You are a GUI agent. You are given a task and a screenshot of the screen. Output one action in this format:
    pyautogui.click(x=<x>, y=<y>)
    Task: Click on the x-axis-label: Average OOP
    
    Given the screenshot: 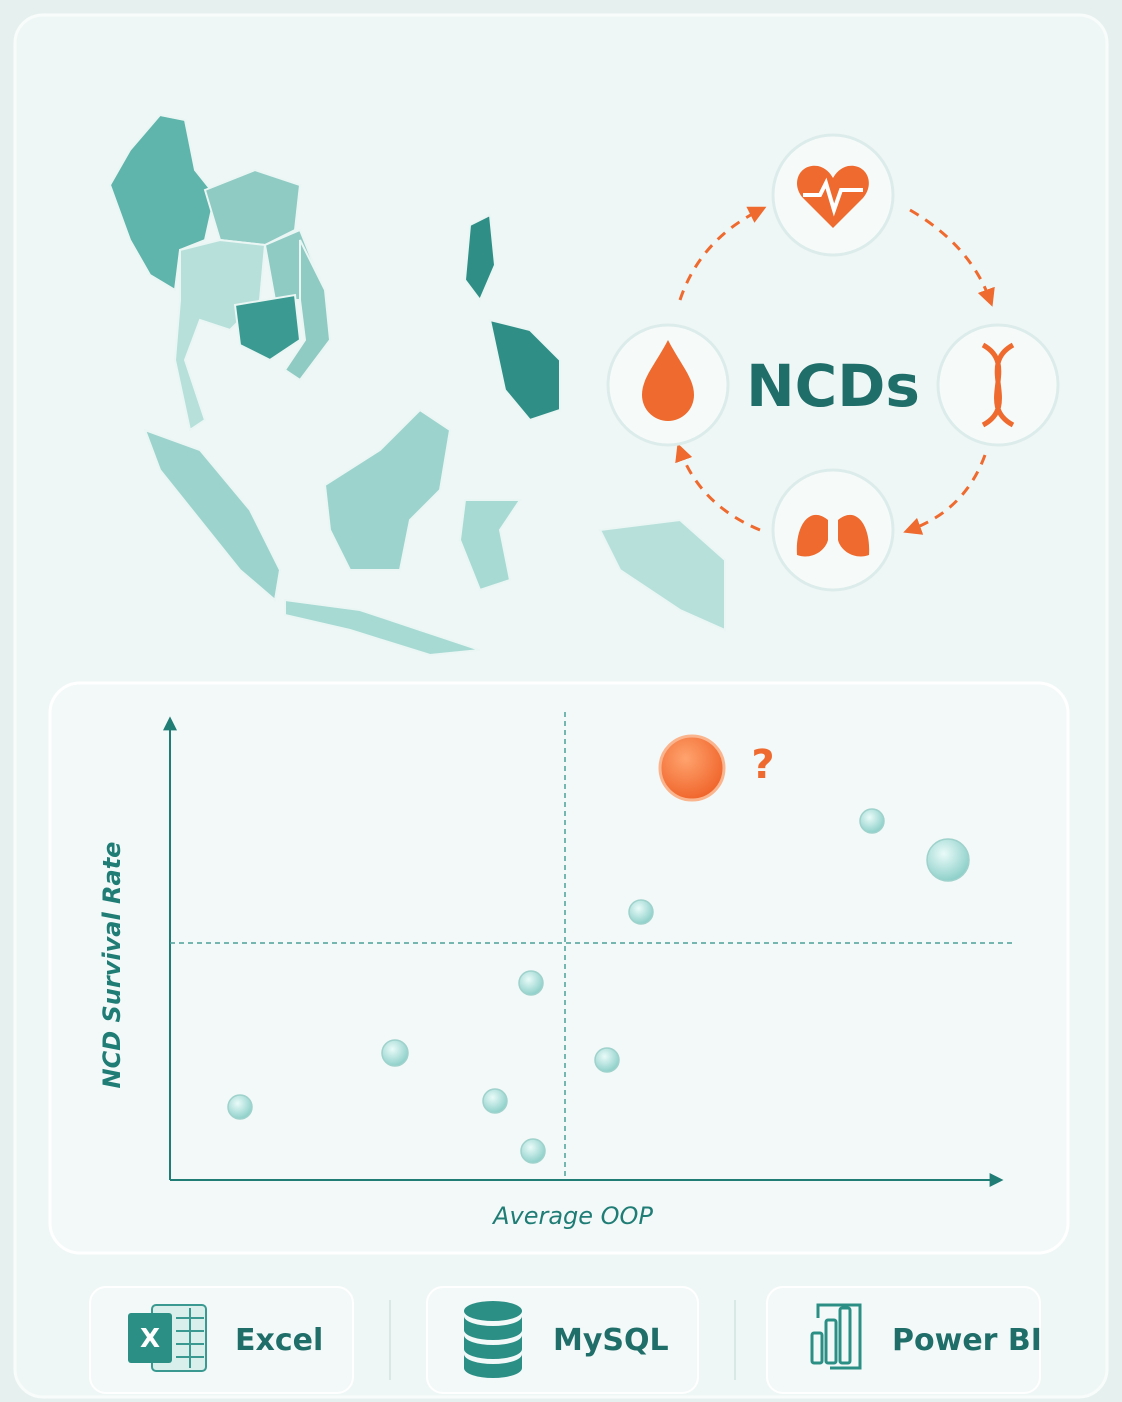 What is the action you would take?
    pyautogui.click(x=572, y=1216)
    